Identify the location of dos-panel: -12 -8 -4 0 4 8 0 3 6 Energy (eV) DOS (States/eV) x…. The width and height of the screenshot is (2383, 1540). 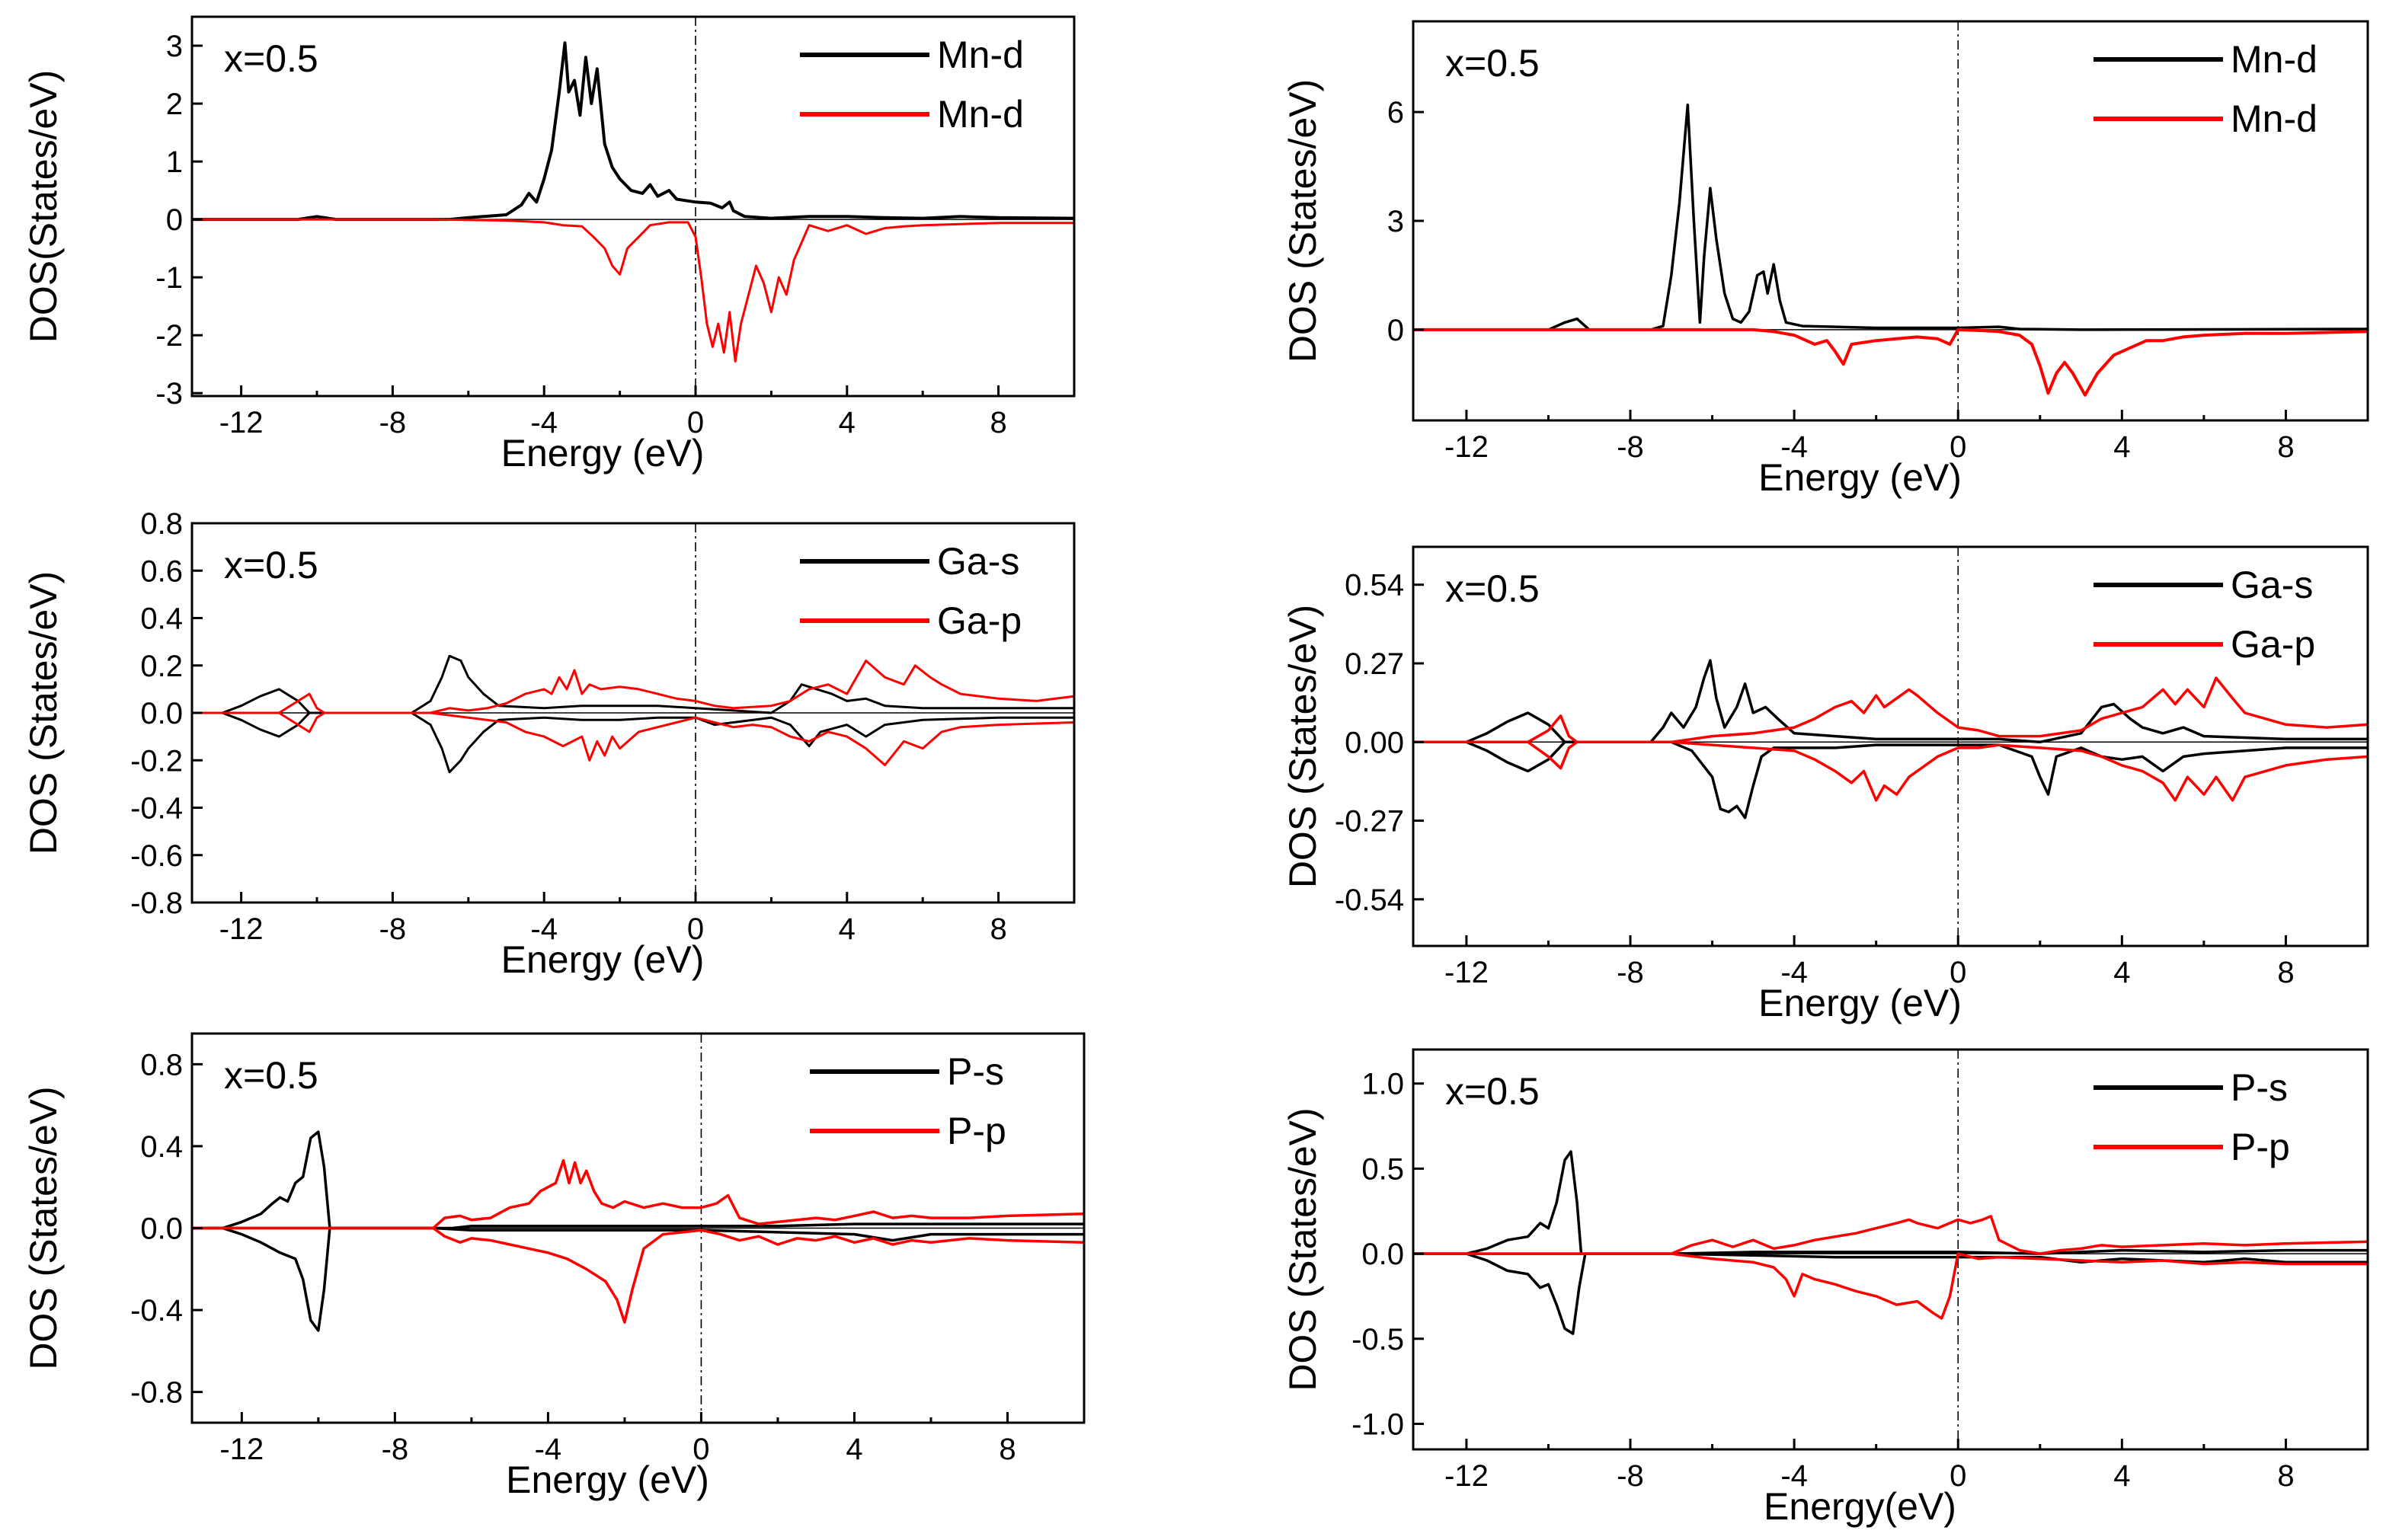
(1825, 259).